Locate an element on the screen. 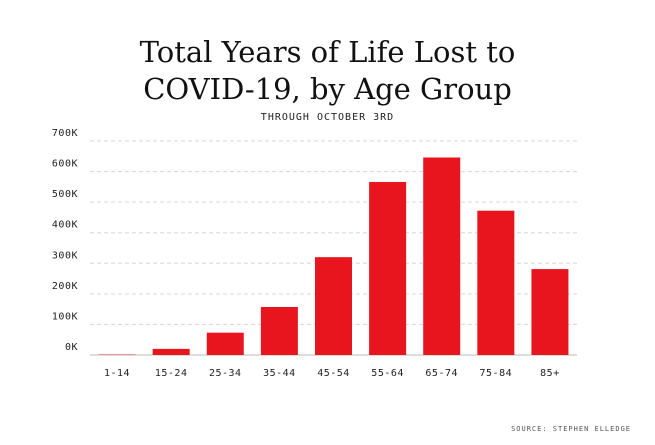  x-tick-label: 55-64 is located at coordinates (387, 373).